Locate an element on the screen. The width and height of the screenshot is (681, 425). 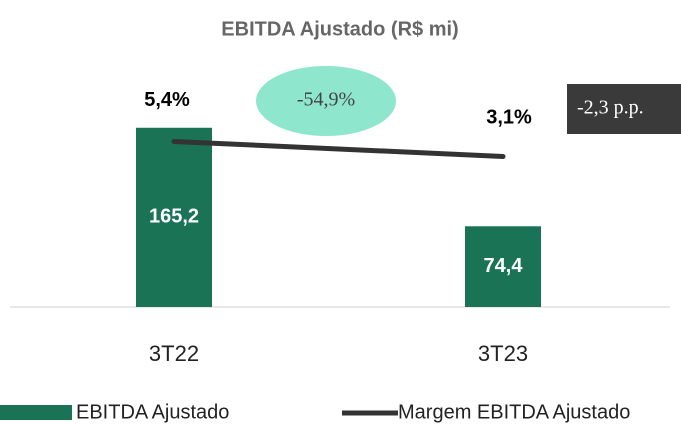
legend-swatch is located at coordinates (36, 412).